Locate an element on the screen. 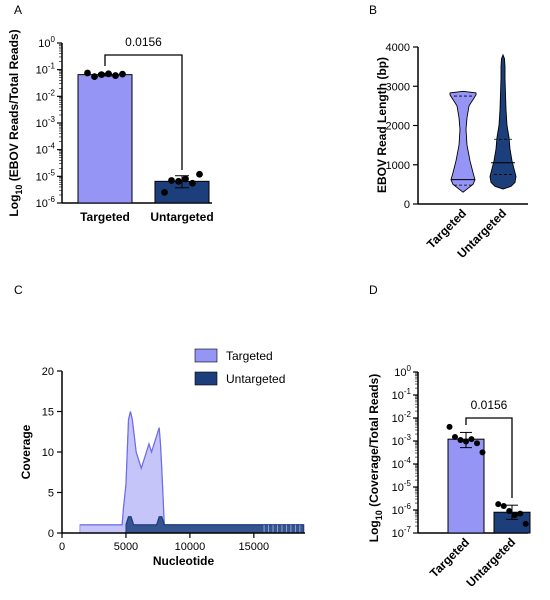 The image size is (550, 600). panel-a-category-label: Untargeted is located at coordinates (181, 217).